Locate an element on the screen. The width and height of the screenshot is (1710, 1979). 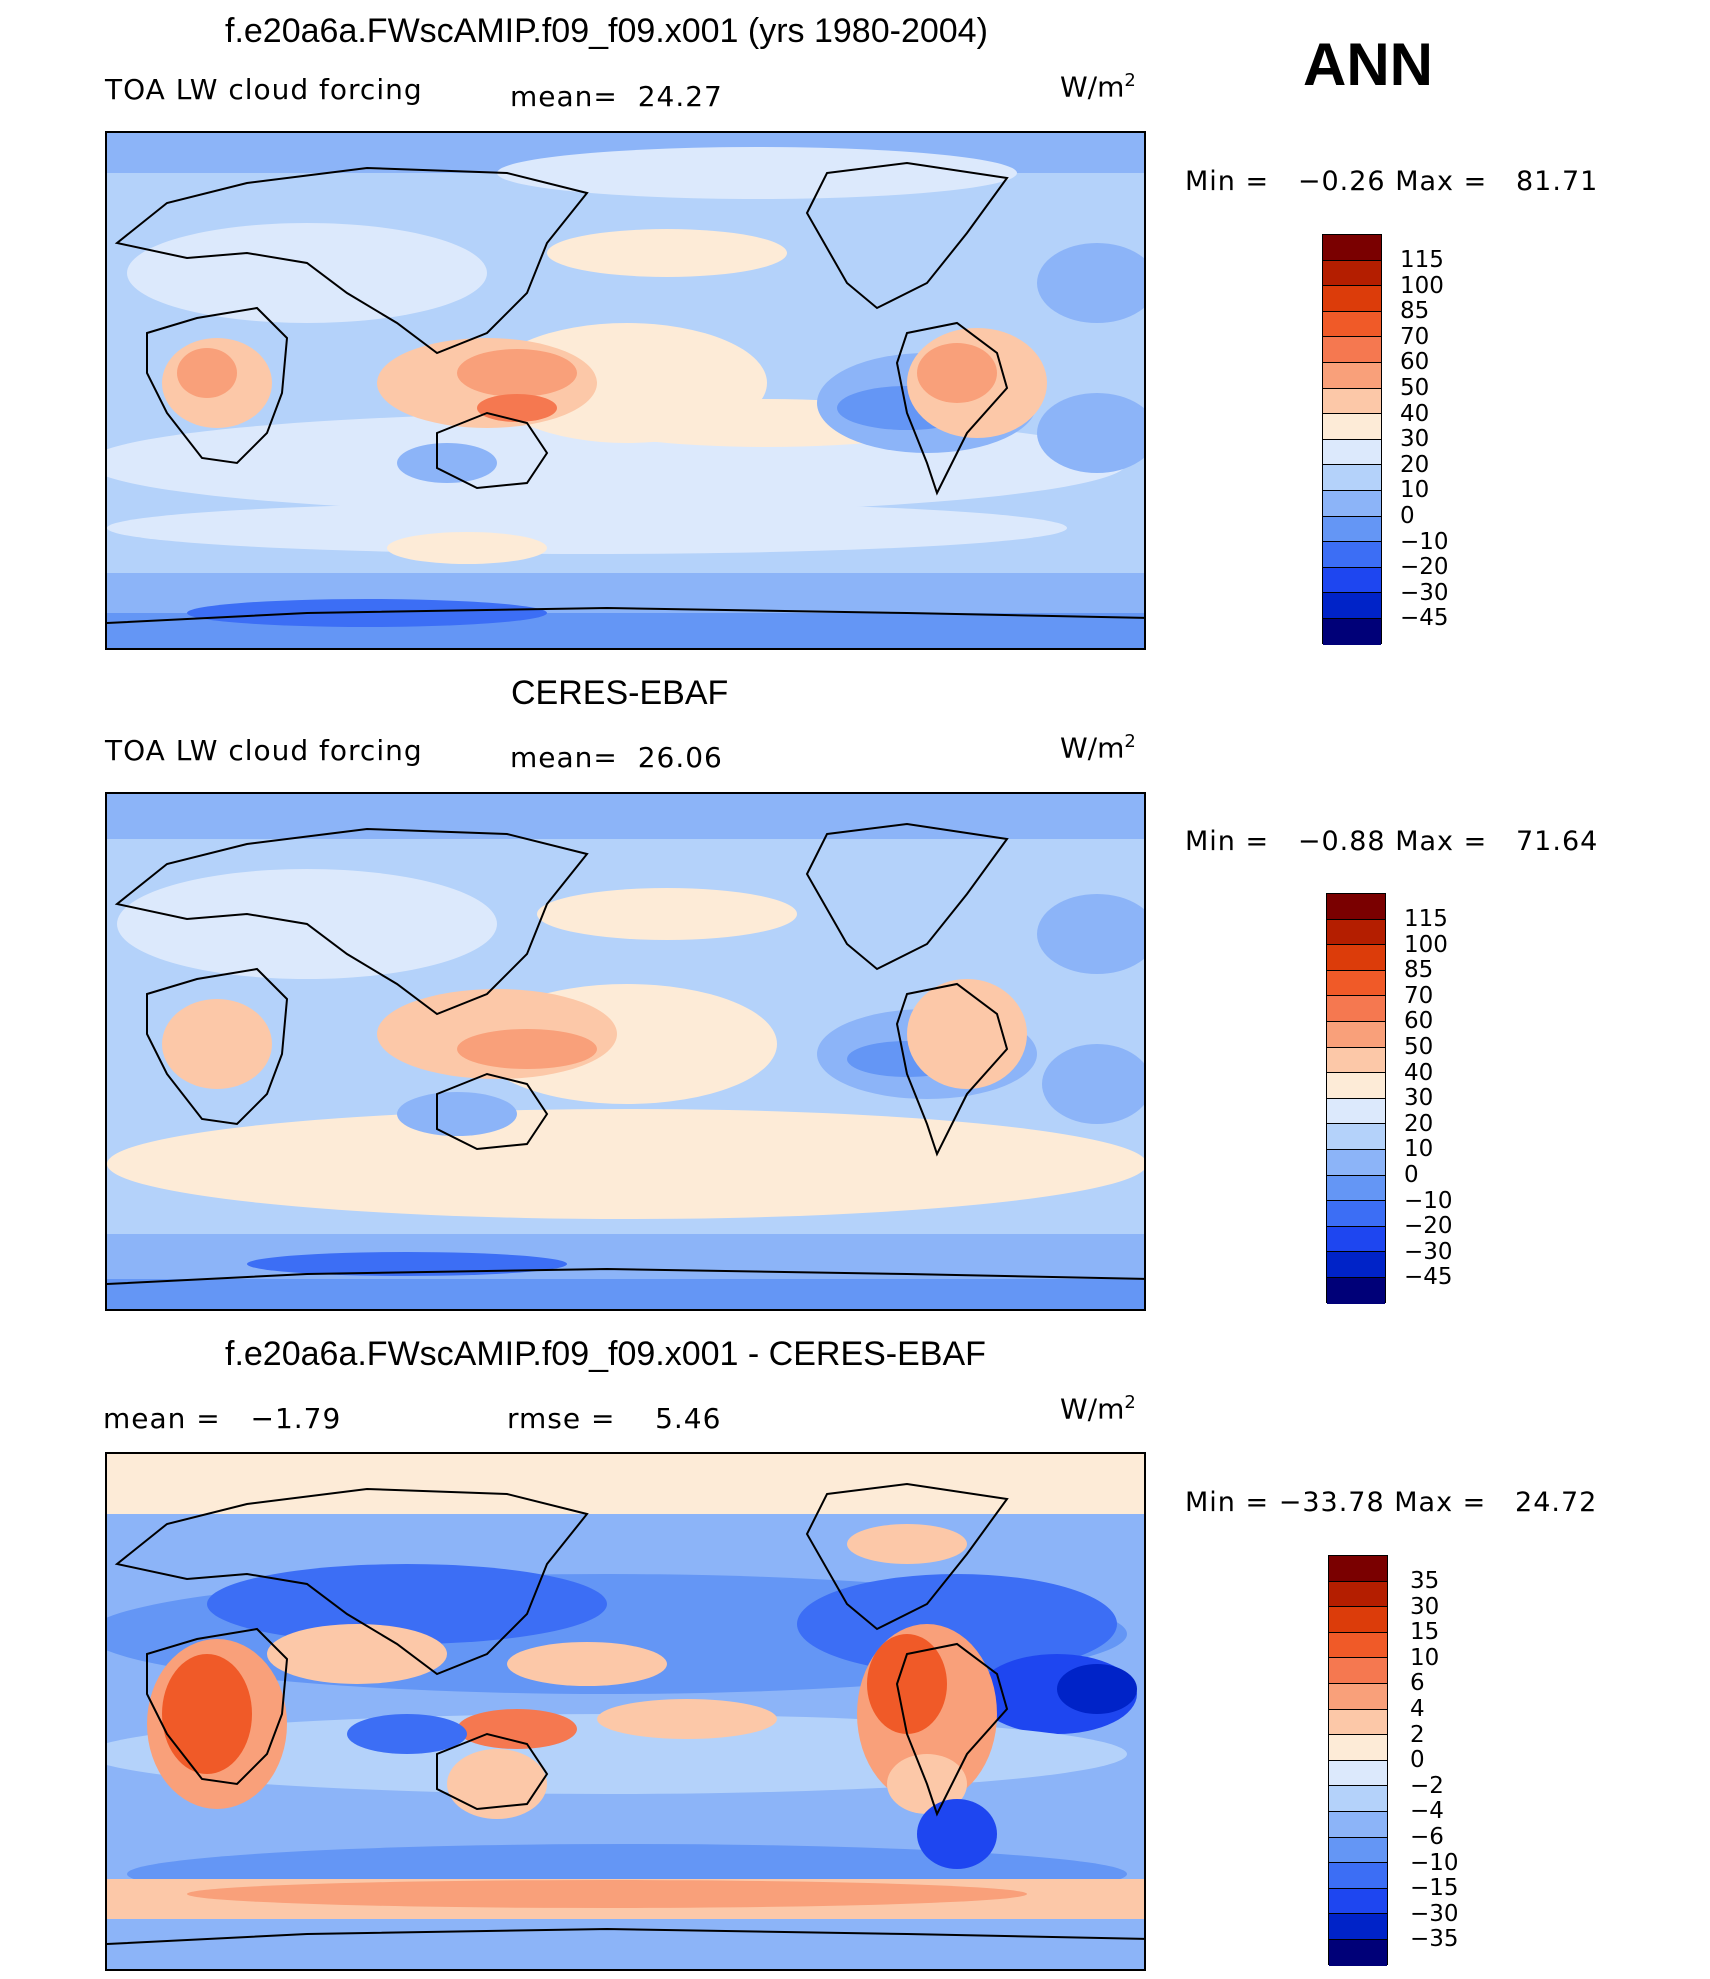
panel2-mean: mean= 26.06 is located at coordinates (616, 757).